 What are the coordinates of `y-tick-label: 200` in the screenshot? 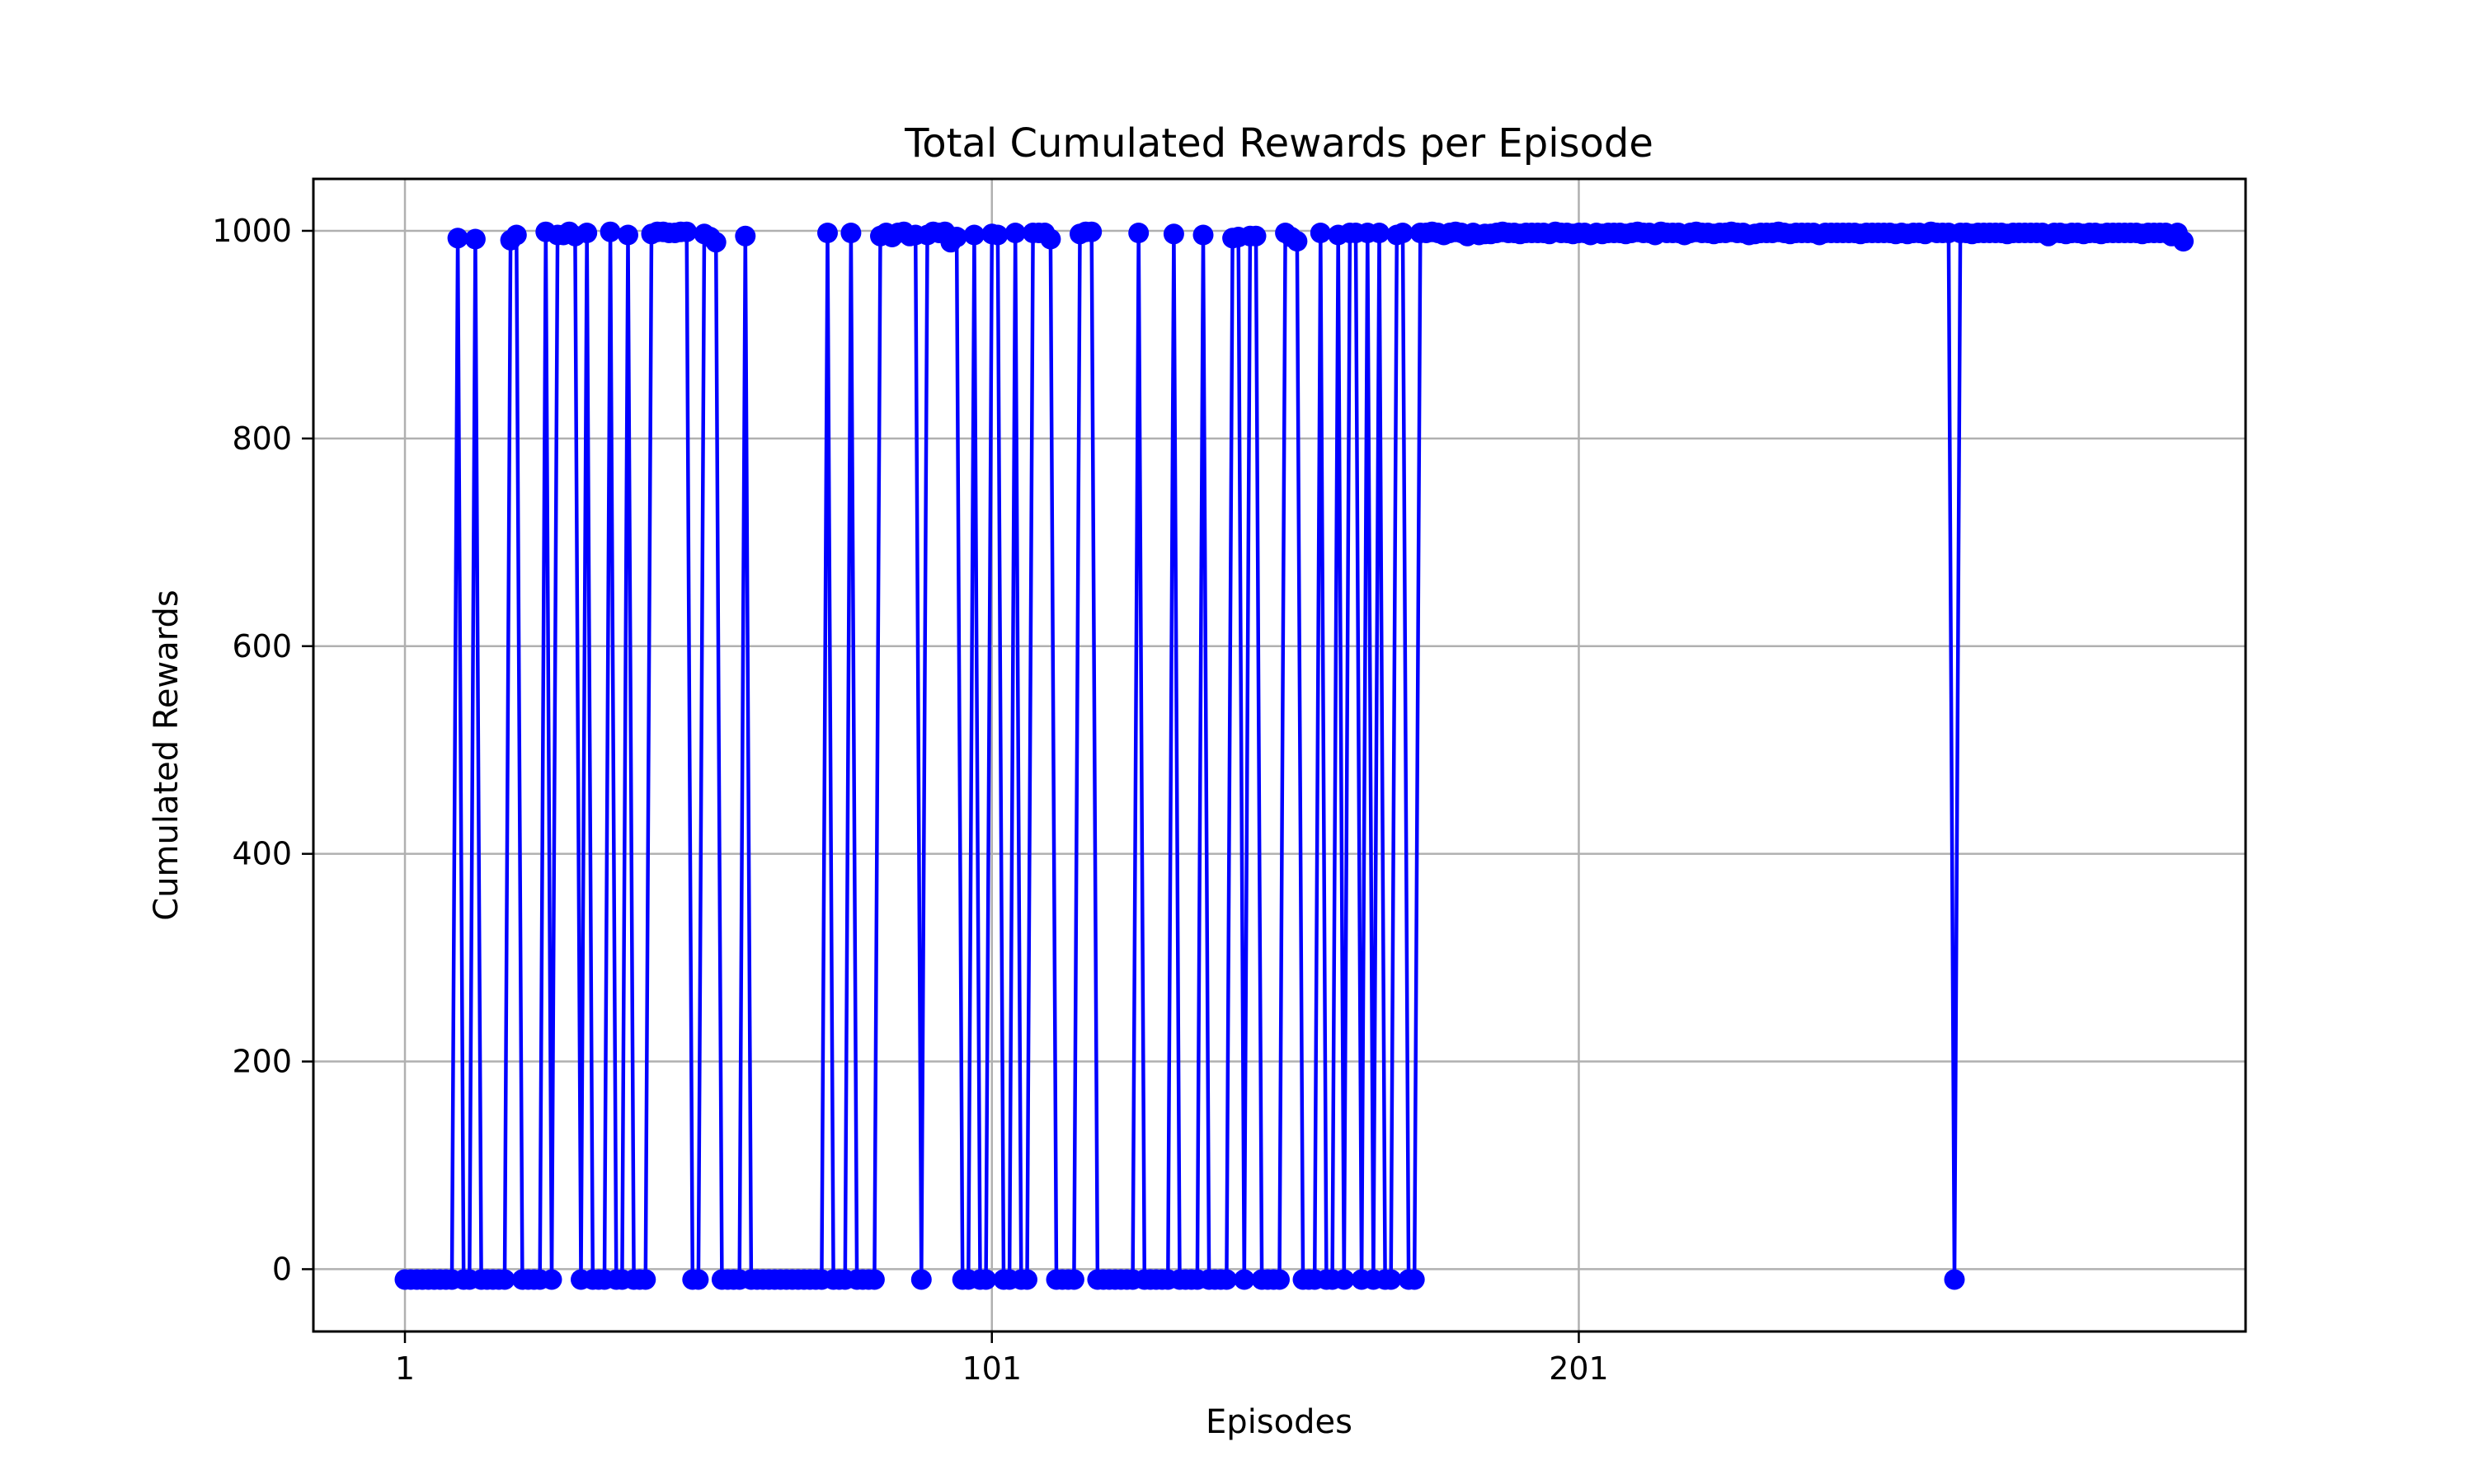 It's located at (262, 1062).